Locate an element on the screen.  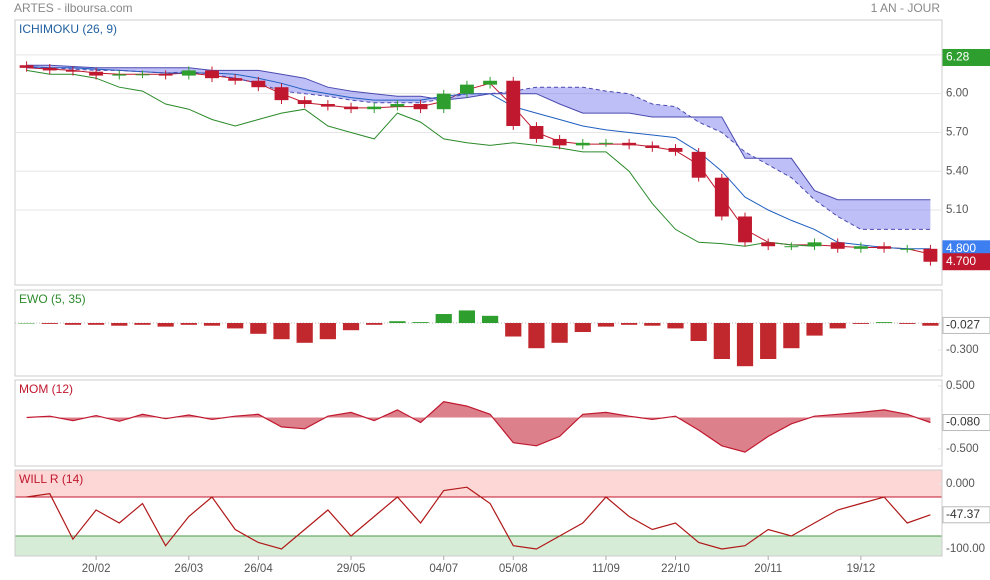
panel-title: MOM (12) is located at coordinates (46, 389).